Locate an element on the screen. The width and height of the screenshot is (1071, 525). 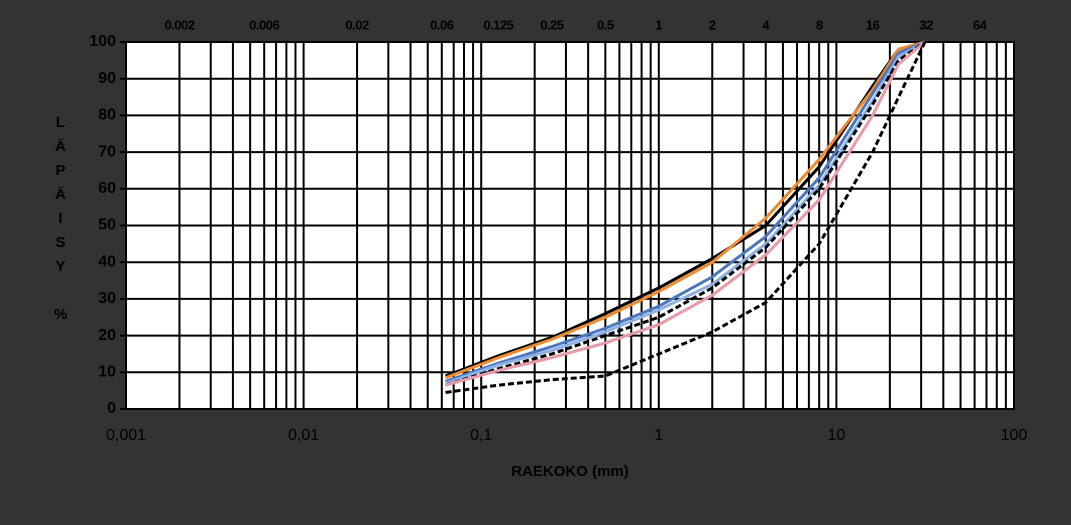
x-tick-label: 0,1 is located at coordinates (481, 435).